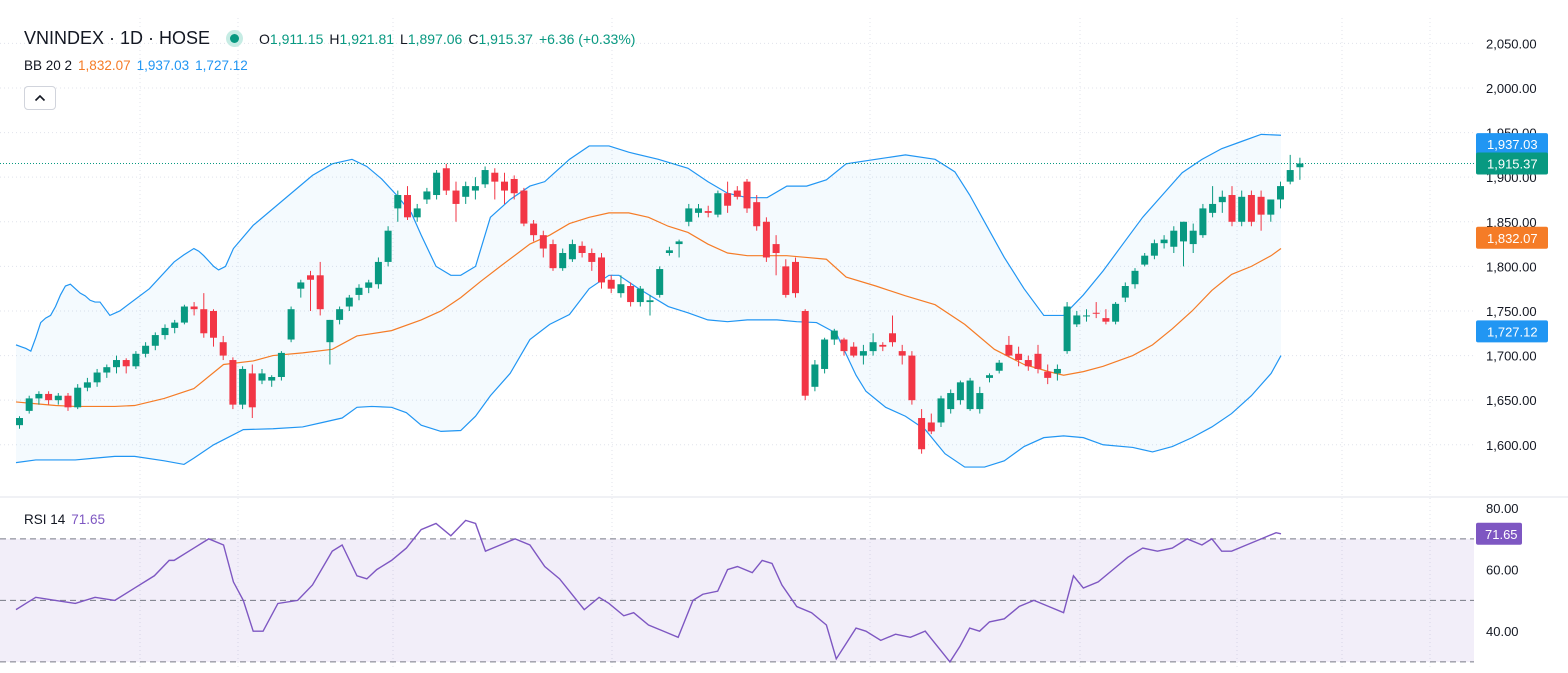  Describe the element at coordinates (587, 39) in the screenshot. I see `change-value: +6.36 (+0.33%)` at that location.